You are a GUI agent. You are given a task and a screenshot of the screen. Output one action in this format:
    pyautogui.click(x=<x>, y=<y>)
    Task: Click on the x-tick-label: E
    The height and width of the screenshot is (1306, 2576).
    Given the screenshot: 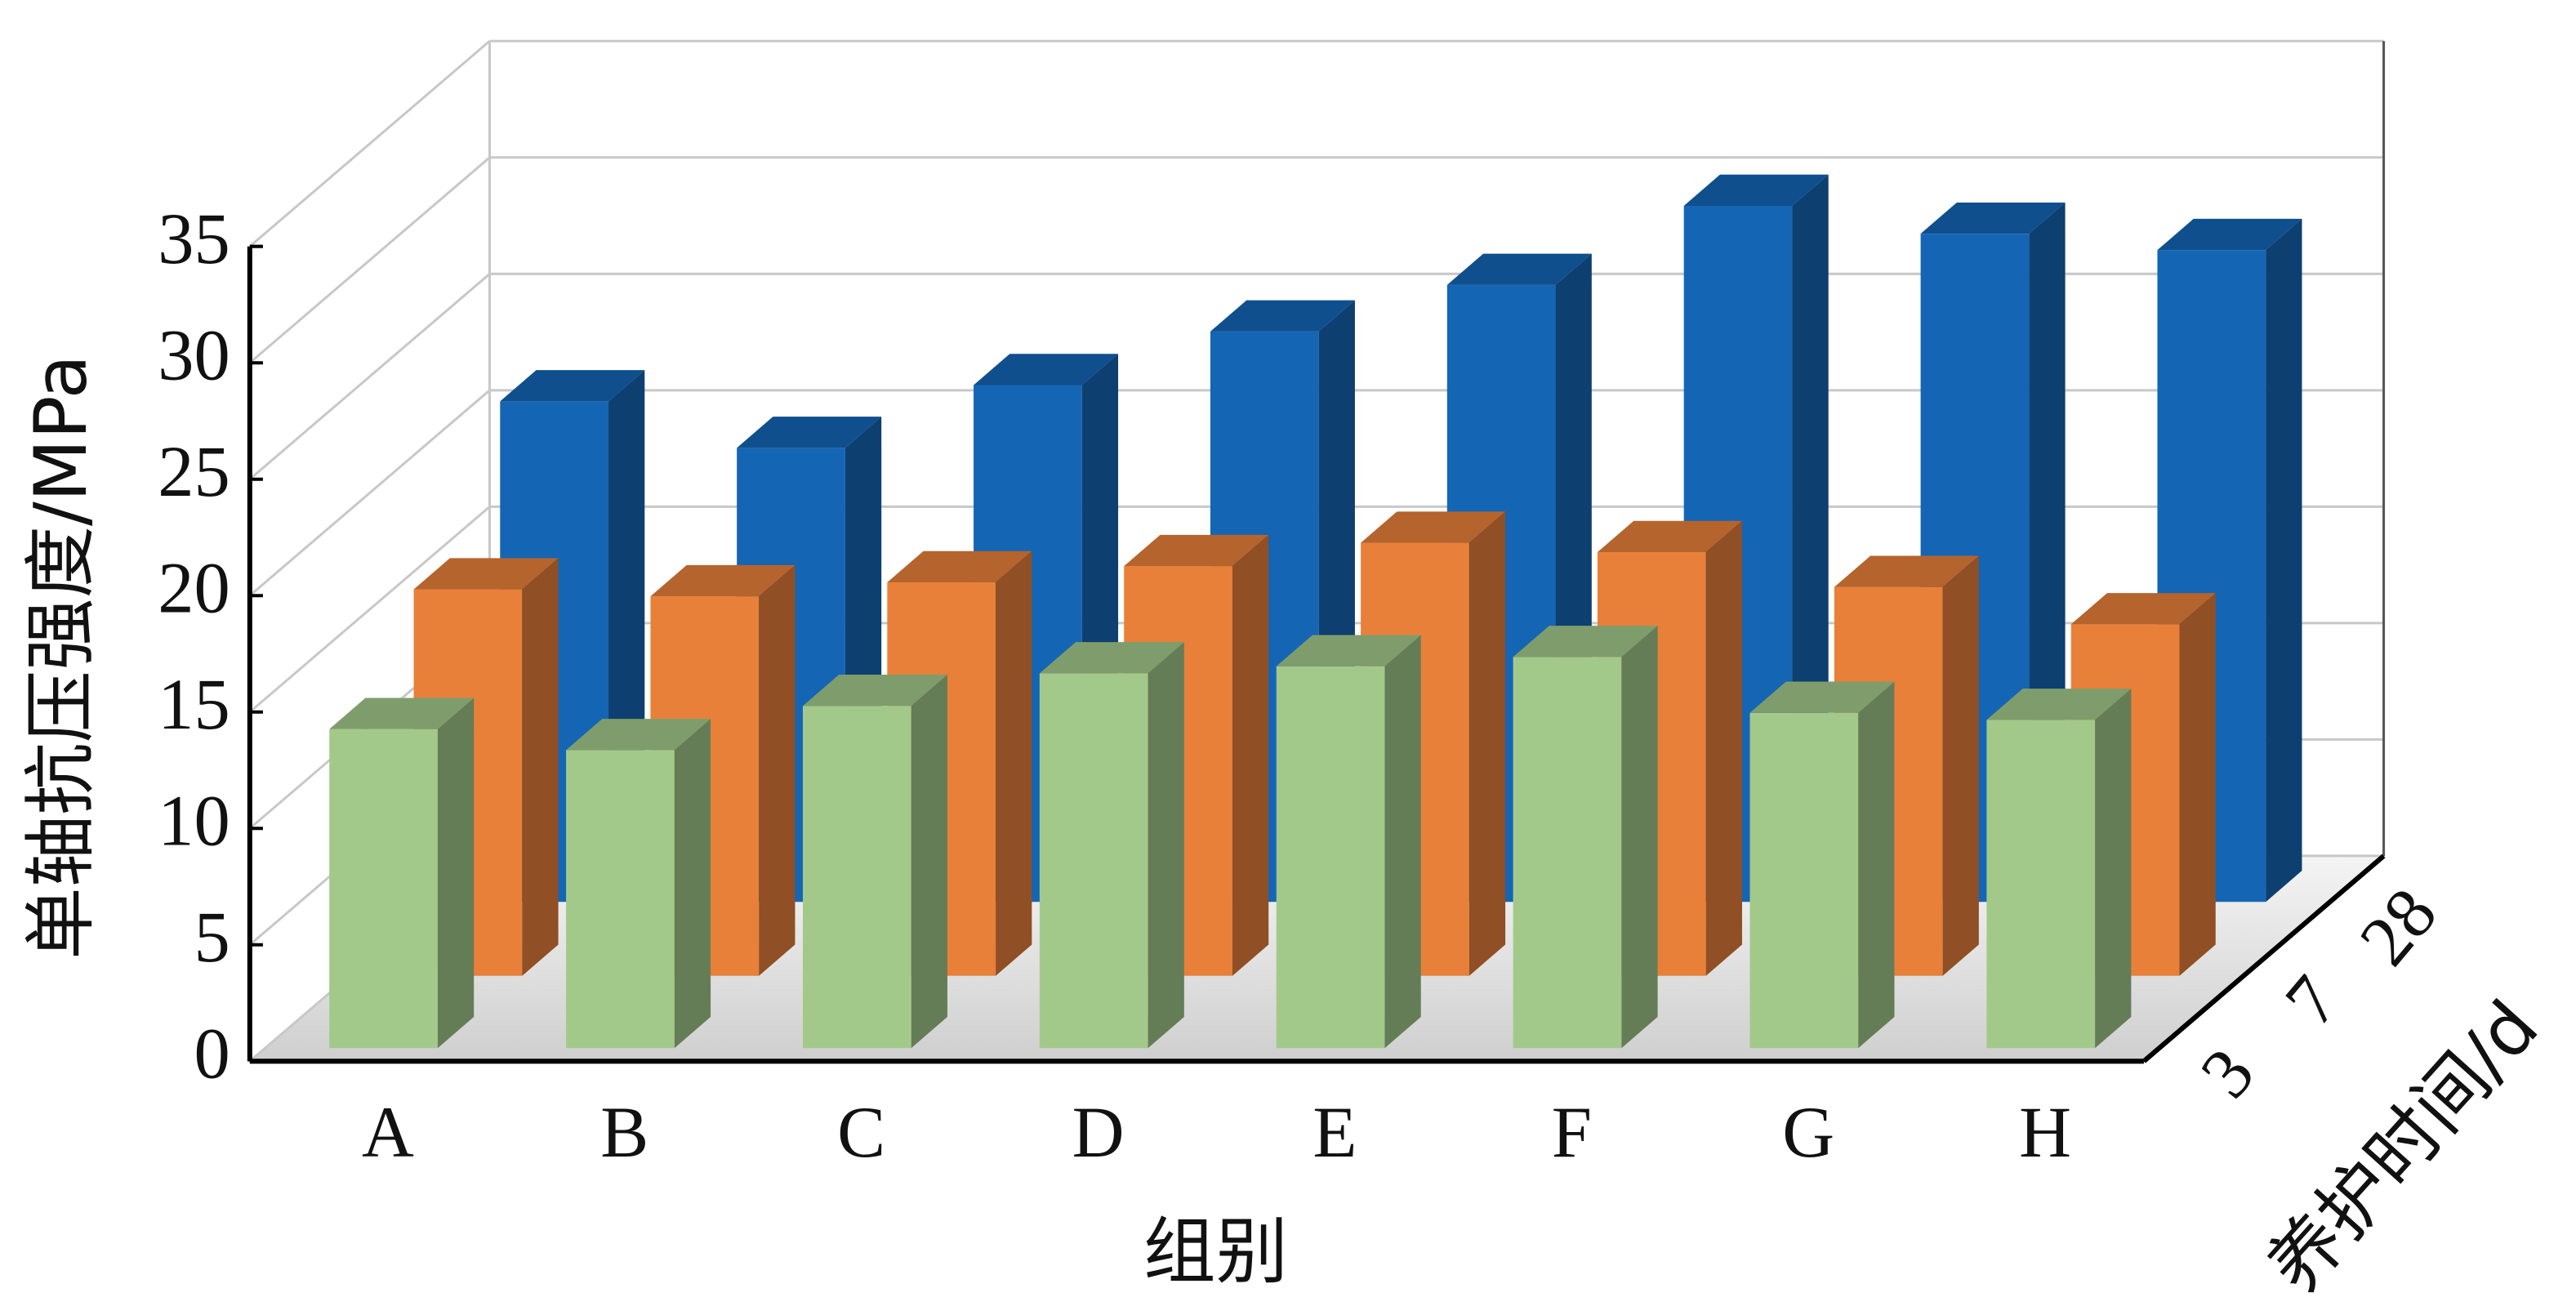 What is the action you would take?
    pyautogui.click(x=1335, y=1133)
    